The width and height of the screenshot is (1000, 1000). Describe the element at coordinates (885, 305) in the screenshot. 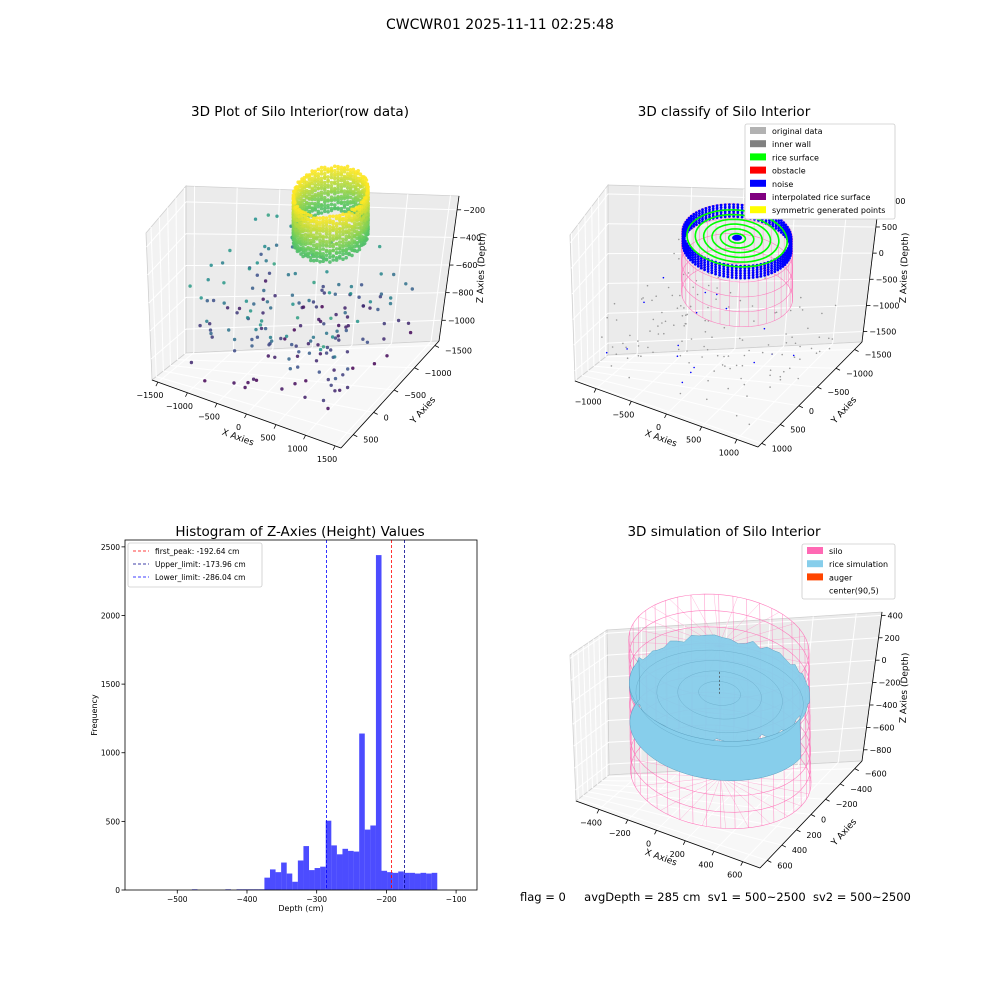

I see `classify-z-tick-label: −1000` at that location.